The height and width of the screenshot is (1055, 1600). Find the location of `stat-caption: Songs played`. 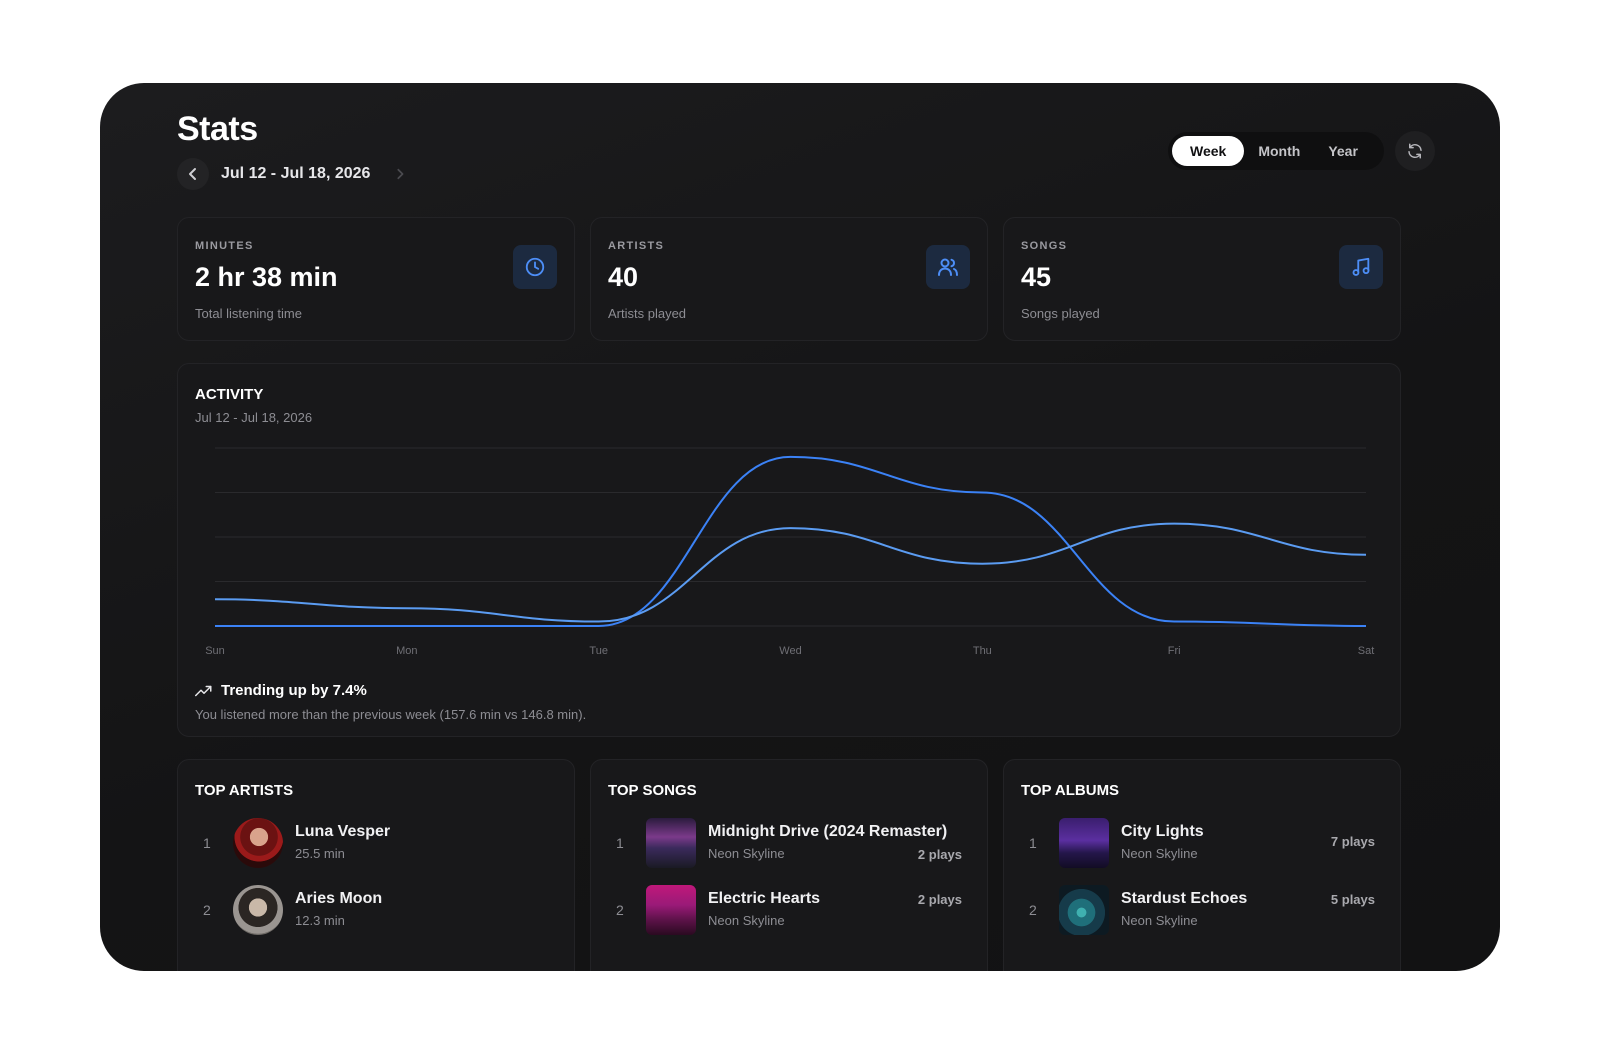

stat-caption: Songs played is located at coordinates (1060, 313).